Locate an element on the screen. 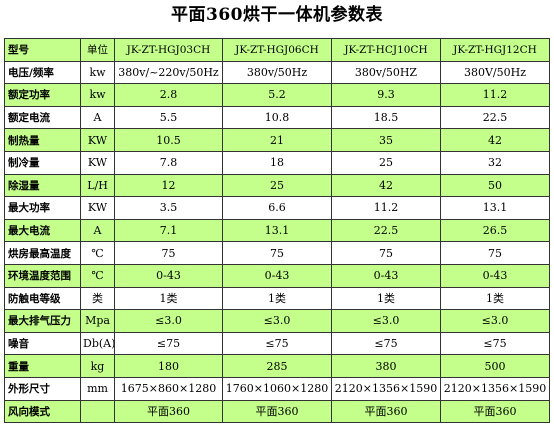 Image resolution: width=554 pixels, height=437 pixels. row-label: 重量 is located at coordinates (42, 366).